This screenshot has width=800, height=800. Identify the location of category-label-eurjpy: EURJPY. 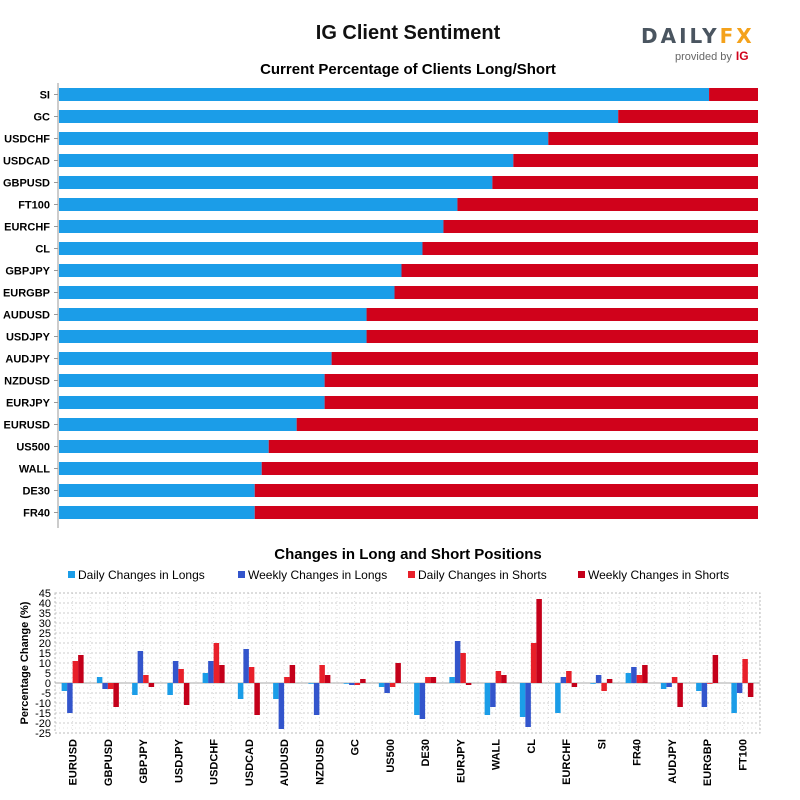
(28, 404).